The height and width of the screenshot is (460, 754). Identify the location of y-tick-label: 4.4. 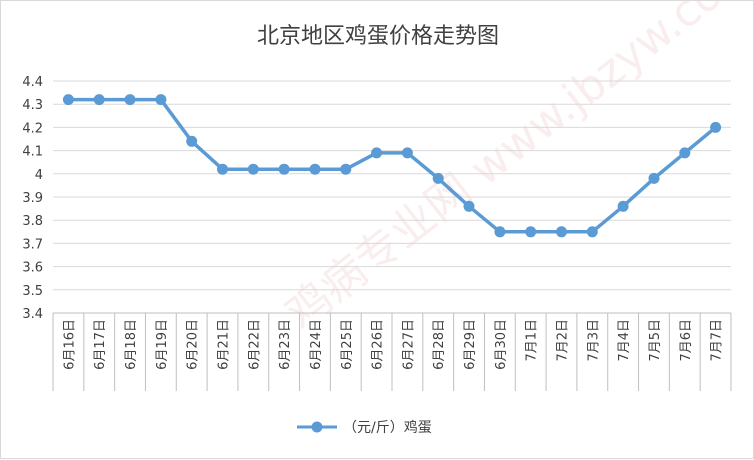
(32, 82).